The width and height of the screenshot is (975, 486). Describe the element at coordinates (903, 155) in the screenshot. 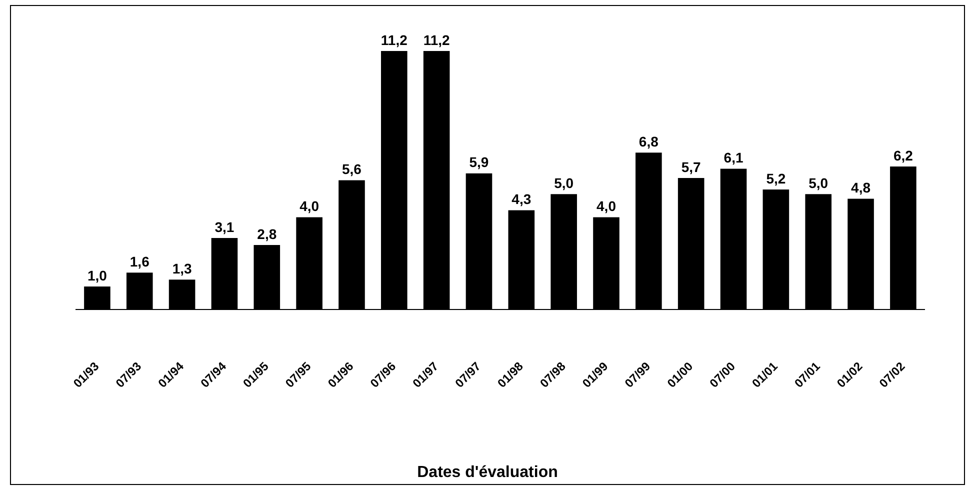

I see `data-label: 6,2` at that location.